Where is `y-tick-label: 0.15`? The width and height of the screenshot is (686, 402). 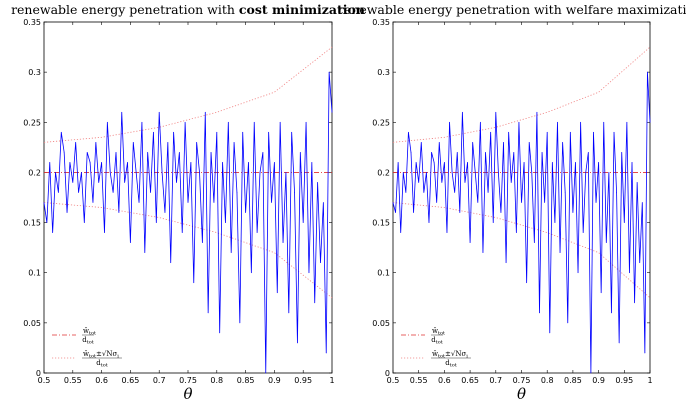 y-tick-label: 0.15 is located at coordinates (381, 223).